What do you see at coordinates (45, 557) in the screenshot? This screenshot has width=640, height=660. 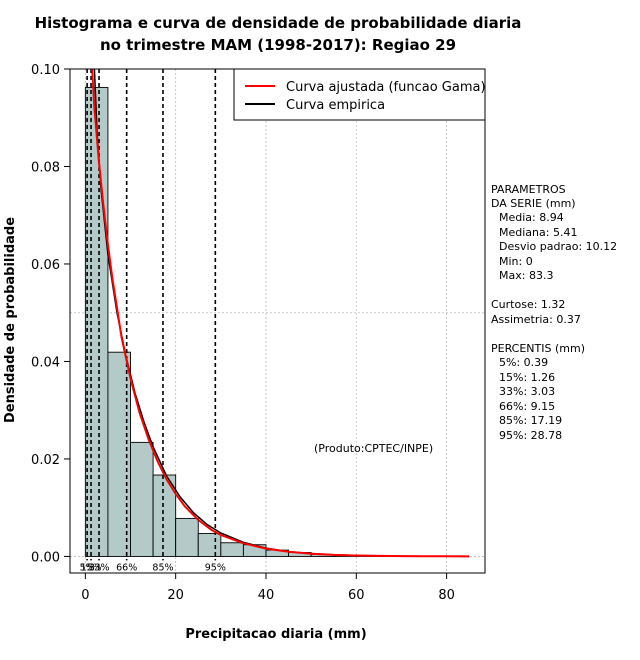 I see `y-tick-label-0: 0.00` at bounding box center [45, 557].